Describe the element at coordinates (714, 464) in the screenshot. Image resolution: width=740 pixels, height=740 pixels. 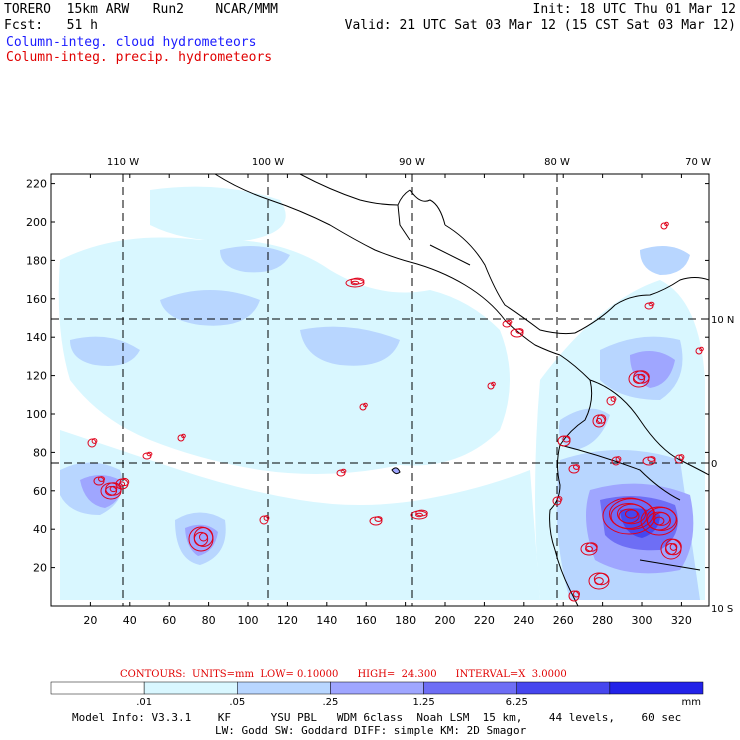
I see `latitude-label: 0` at that location.